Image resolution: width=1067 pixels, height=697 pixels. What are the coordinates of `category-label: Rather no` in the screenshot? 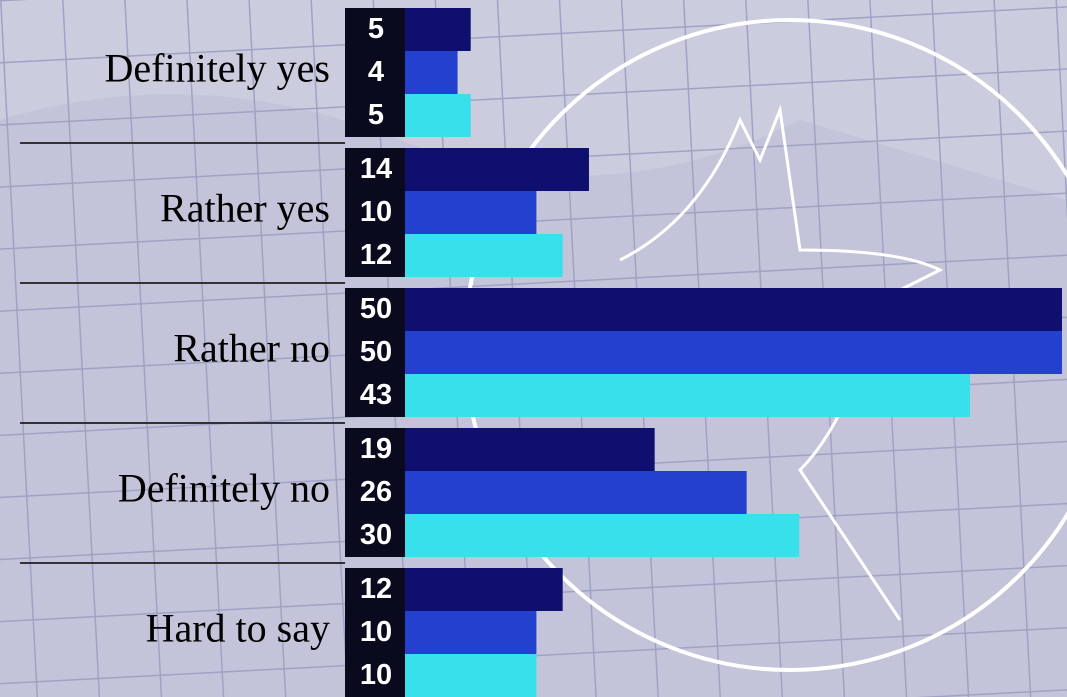 It's located at (251, 348).